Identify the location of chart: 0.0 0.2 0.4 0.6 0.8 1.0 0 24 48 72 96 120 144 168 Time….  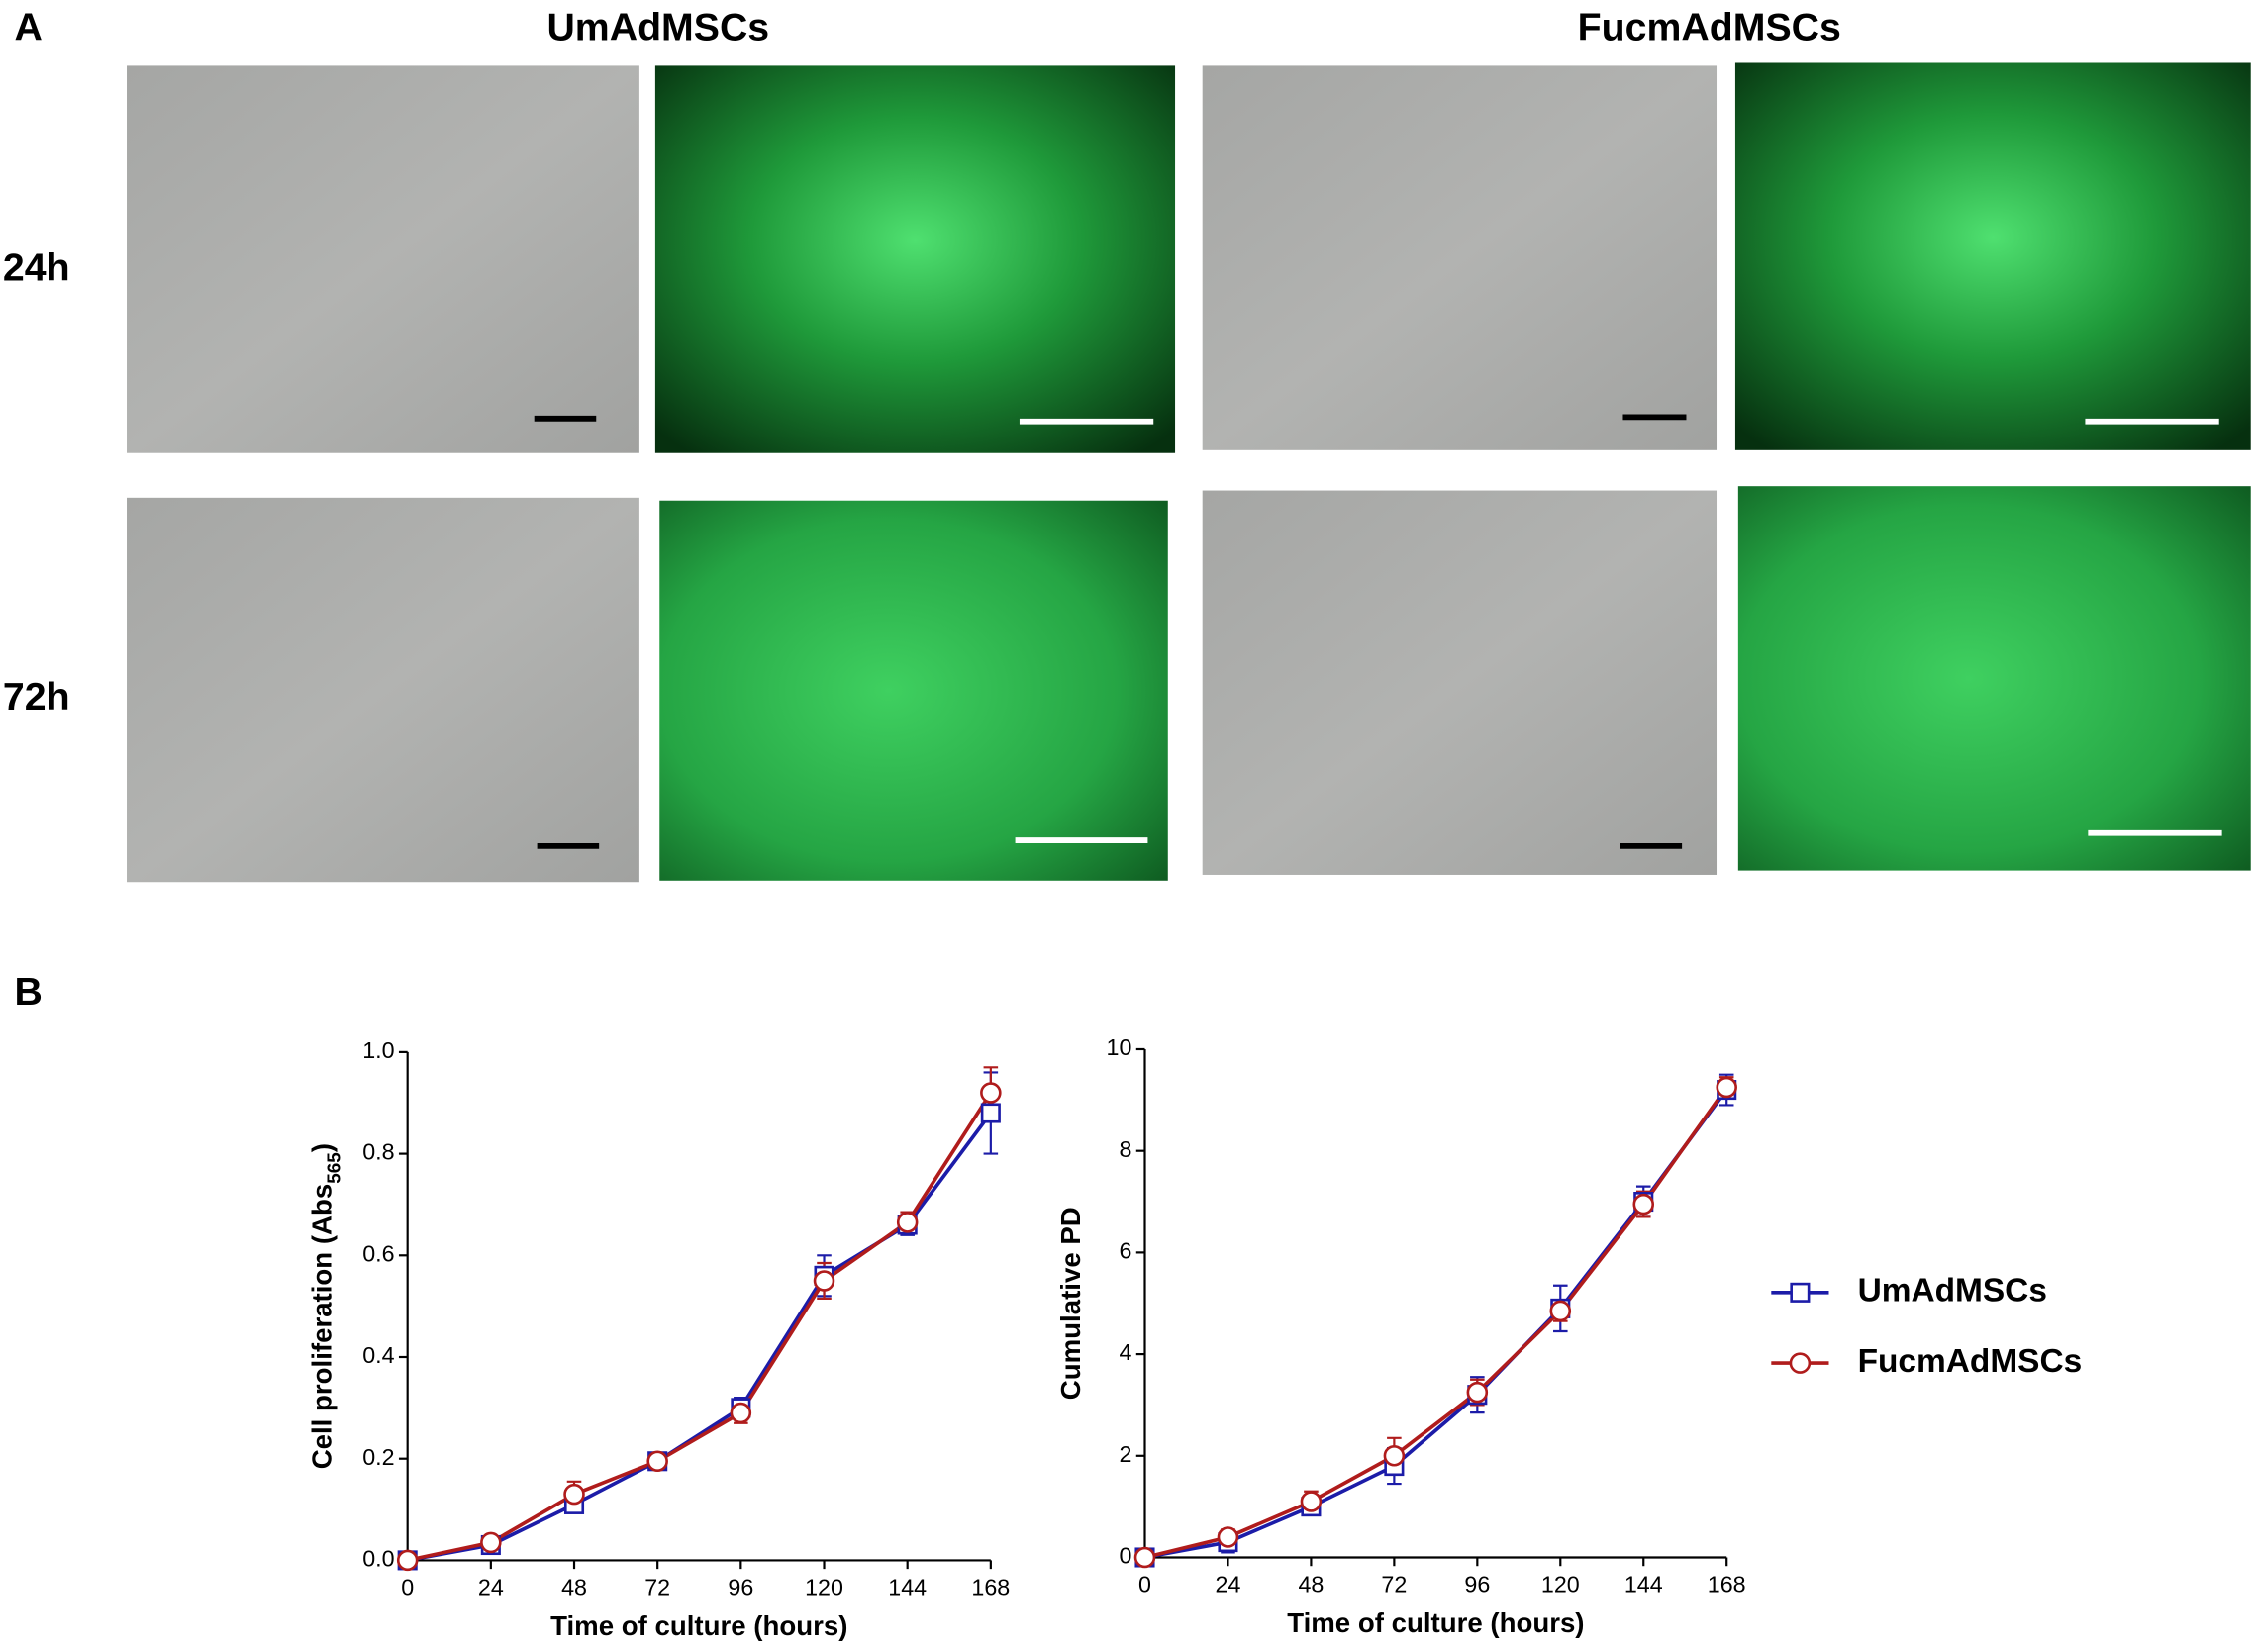
(659, 1339).